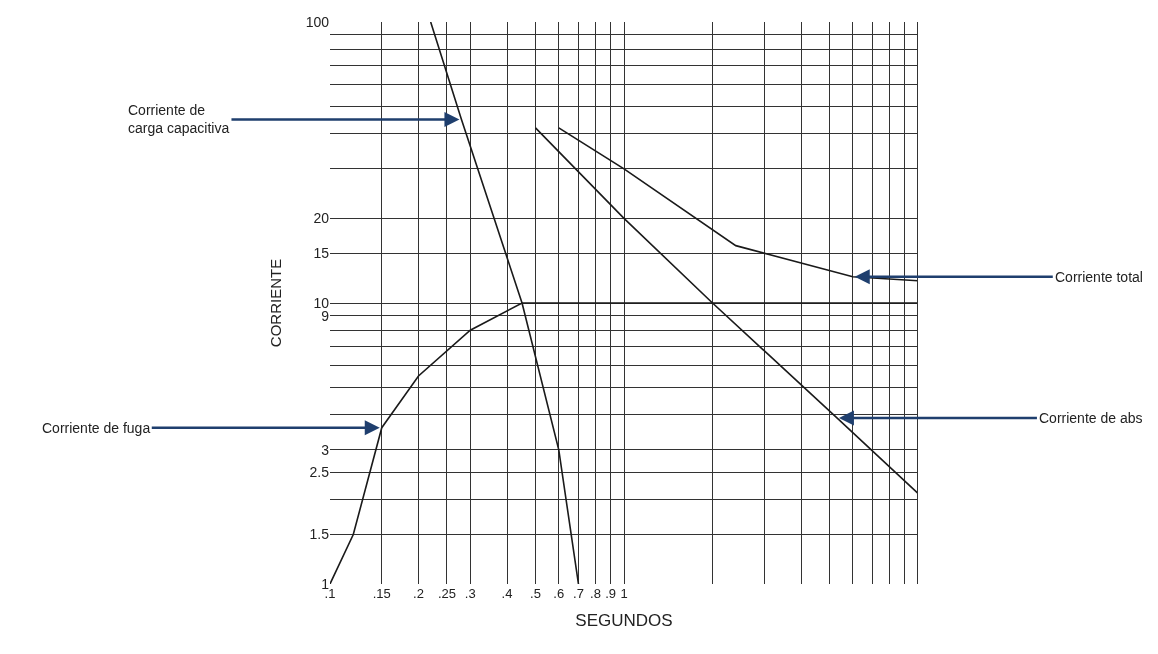 The height and width of the screenshot is (654, 1158). Describe the element at coordinates (381, 593) in the screenshot. I see `x-tick-label: .15` at that location.